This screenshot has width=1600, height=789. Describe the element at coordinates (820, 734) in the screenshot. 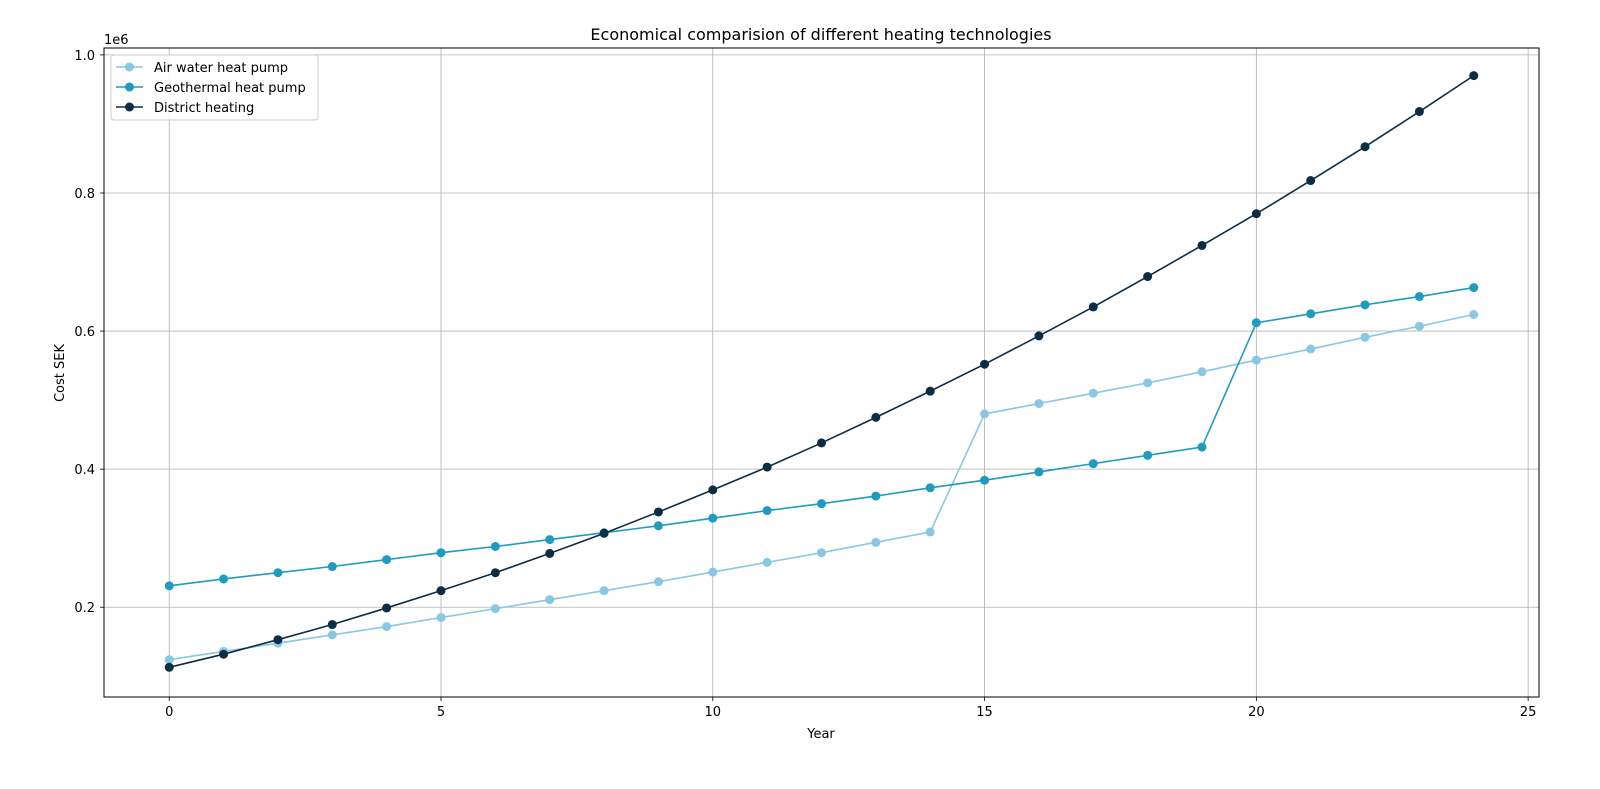

I see `x-axis-label: Year` at that location.